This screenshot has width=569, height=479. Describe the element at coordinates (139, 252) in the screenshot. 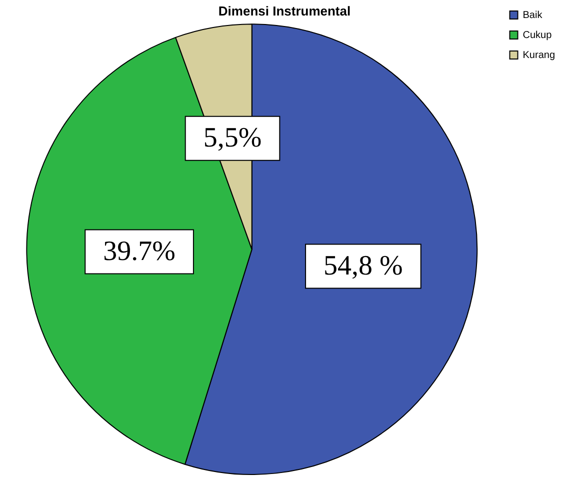

I see `data-label: 39.7%` at that location.